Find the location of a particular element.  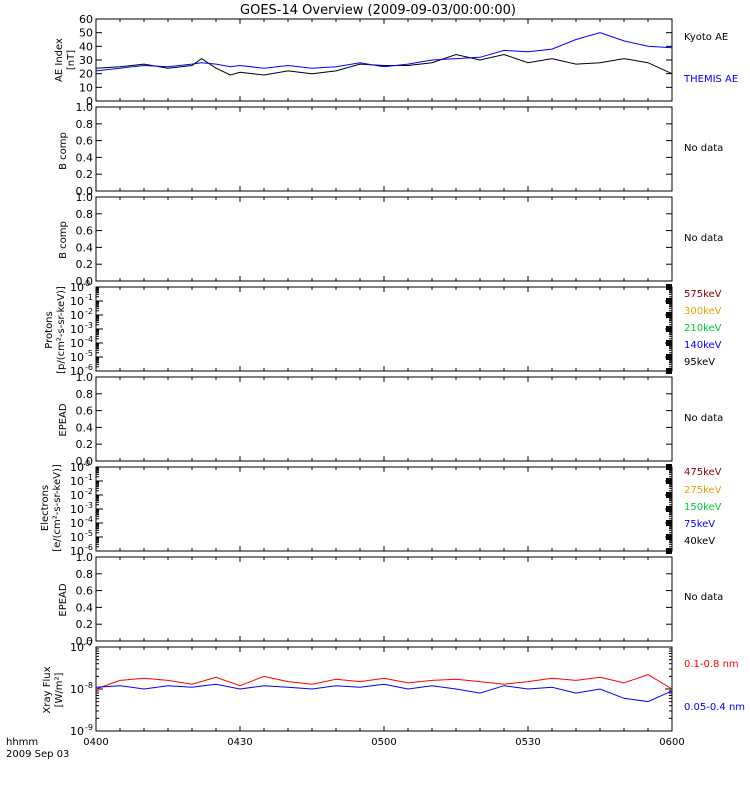

epead1-ytick-label: 0.2 is located at coordinates (85, 444).